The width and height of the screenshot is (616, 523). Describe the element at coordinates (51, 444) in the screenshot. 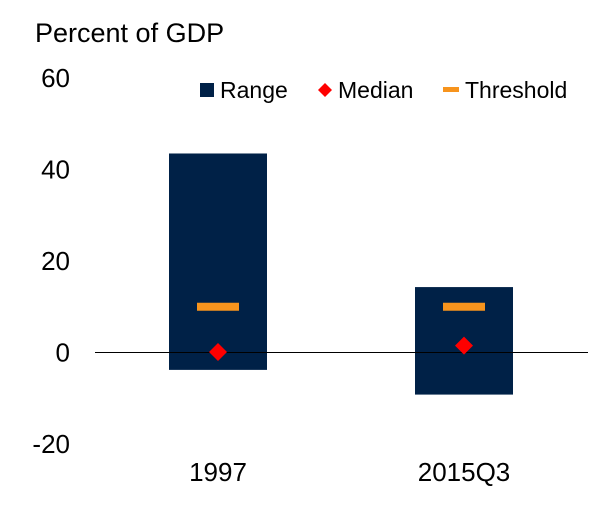

I see `y-tick-label: -20` at that location.